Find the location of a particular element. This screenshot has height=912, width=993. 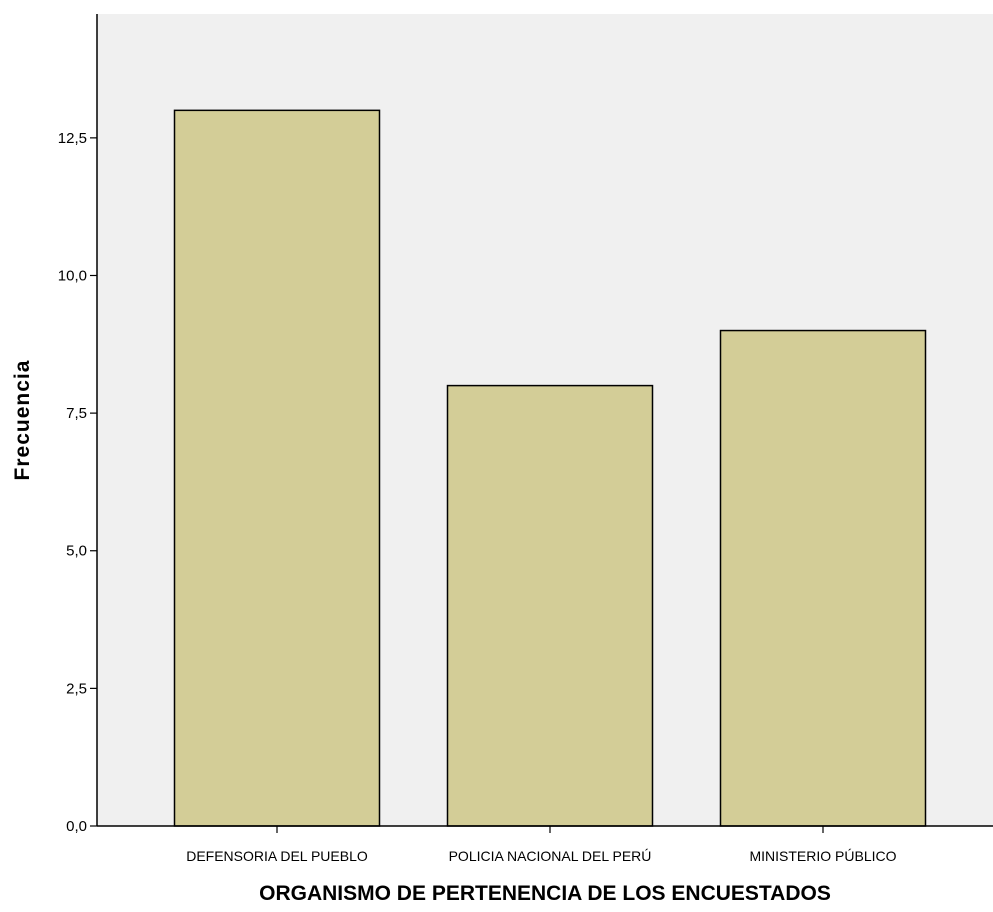

y-tick-label: 12,5 is located at coordinates (72, 138).